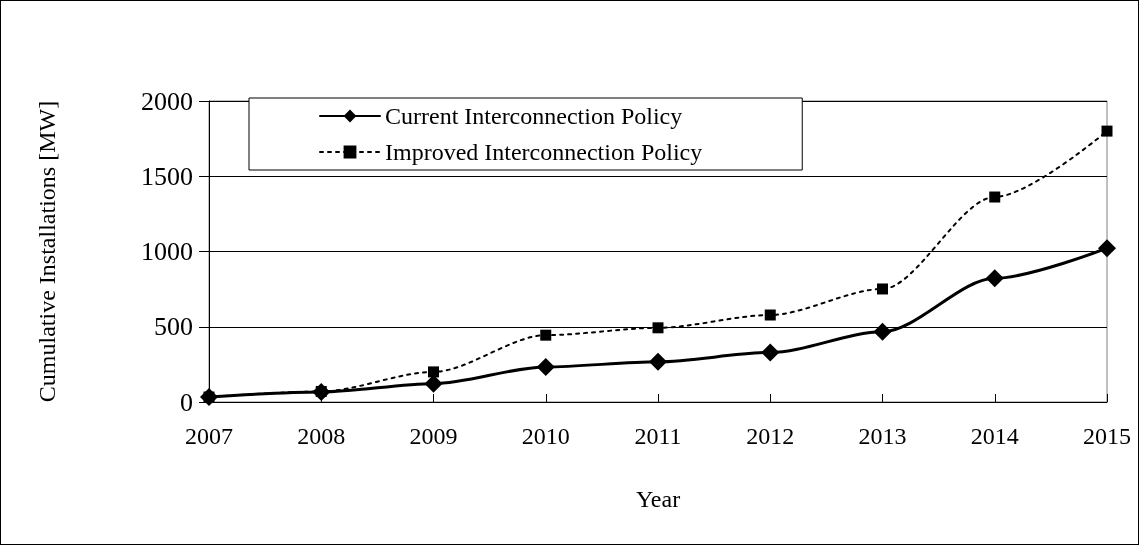  Describe the element at coordinates (882, 436) in the screenshot. I see `x-tick-label: 2013` at that location.